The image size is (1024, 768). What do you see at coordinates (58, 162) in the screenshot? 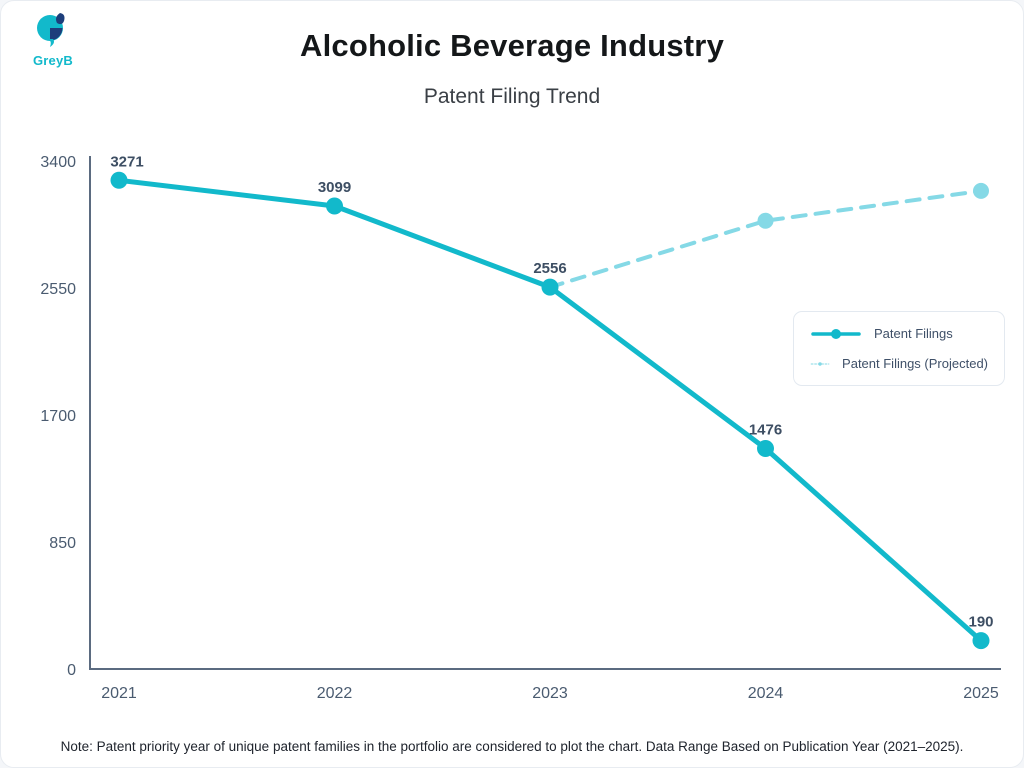
I see `y-axis-tick-label: 3400` at bounding box center [58, 162].